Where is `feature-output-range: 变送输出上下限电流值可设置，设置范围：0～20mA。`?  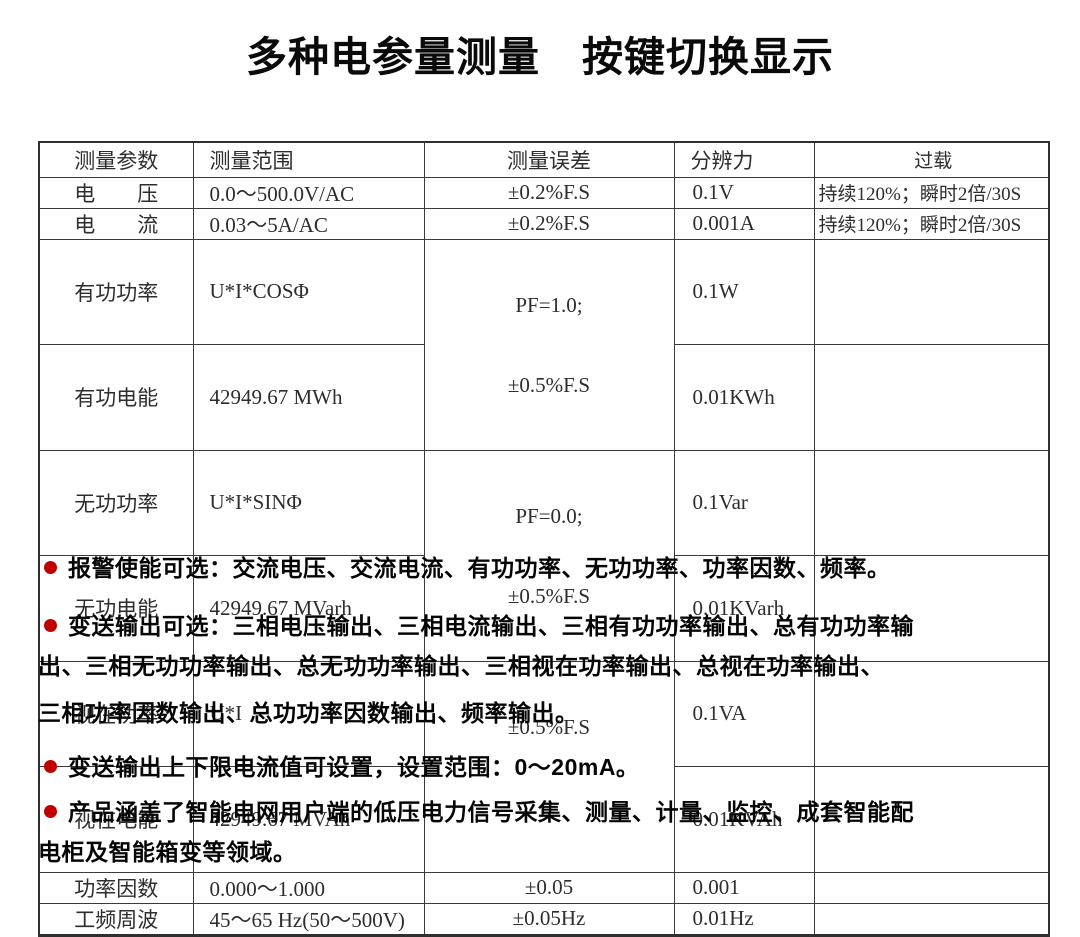
feature-output-range: 变送输出上下限电流值可设置，设置范围：0～20mA。 is located at coordinates (544, 767).